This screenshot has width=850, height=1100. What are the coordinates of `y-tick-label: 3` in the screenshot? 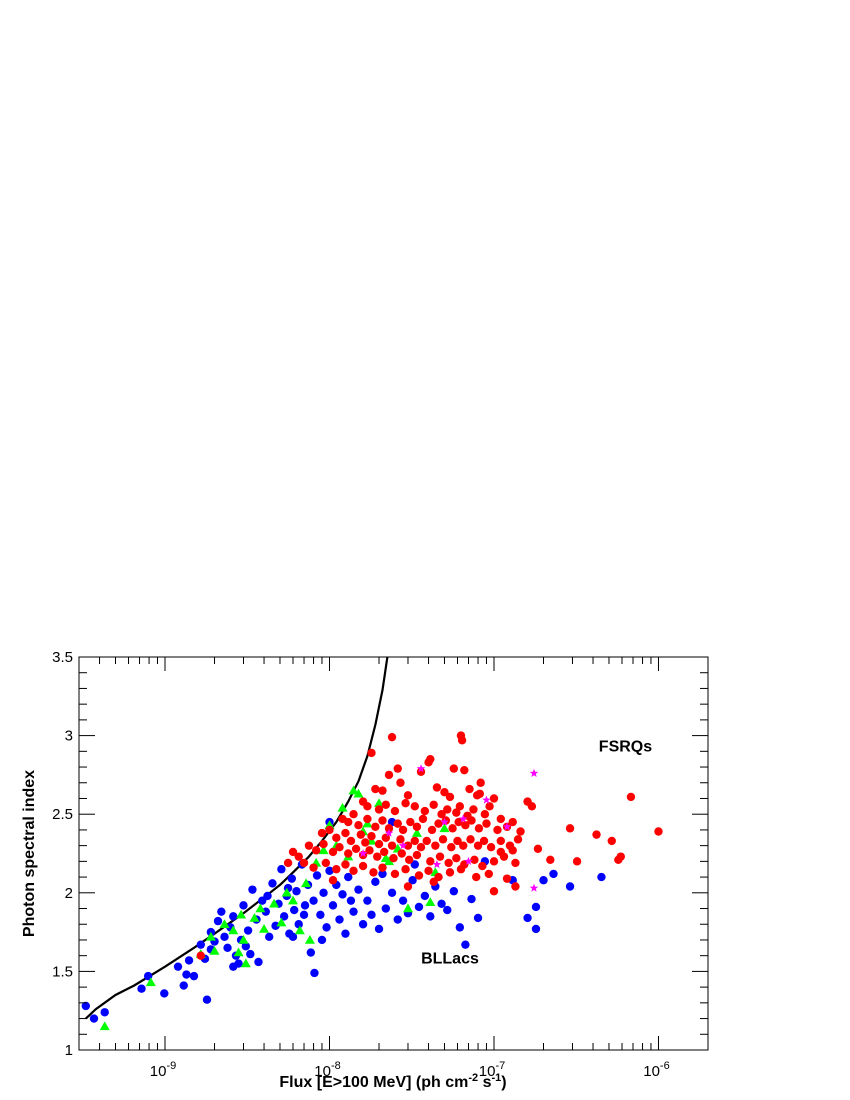 It's located at (69, 736).